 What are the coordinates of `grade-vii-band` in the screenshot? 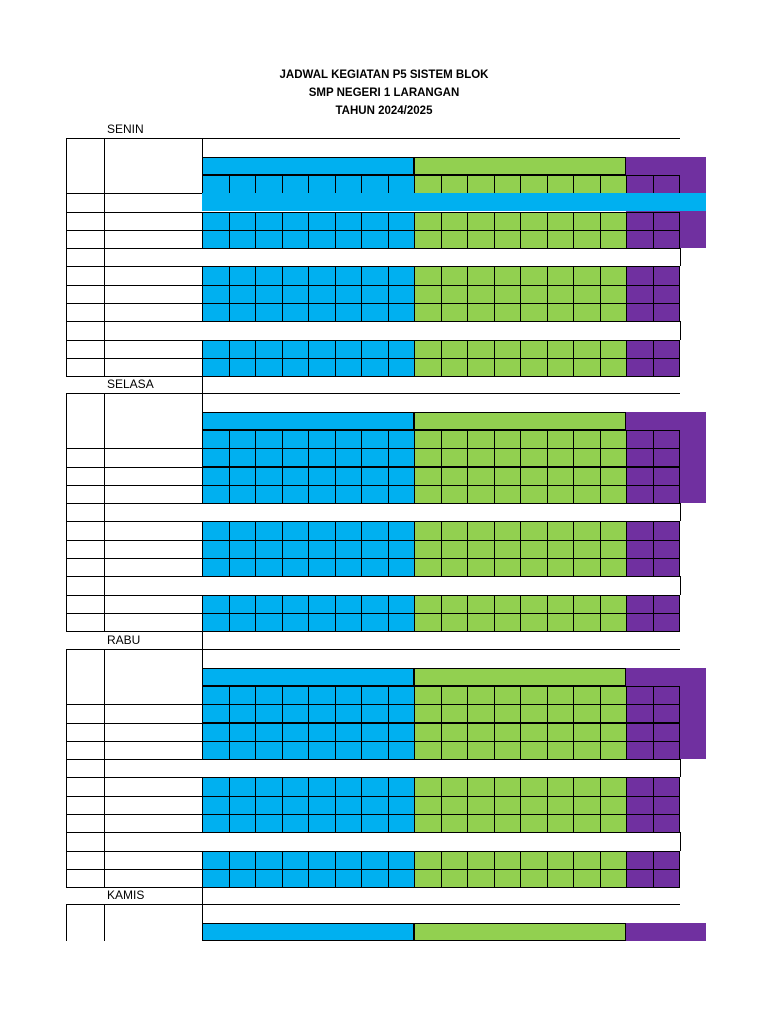 It's located at (308, 676).